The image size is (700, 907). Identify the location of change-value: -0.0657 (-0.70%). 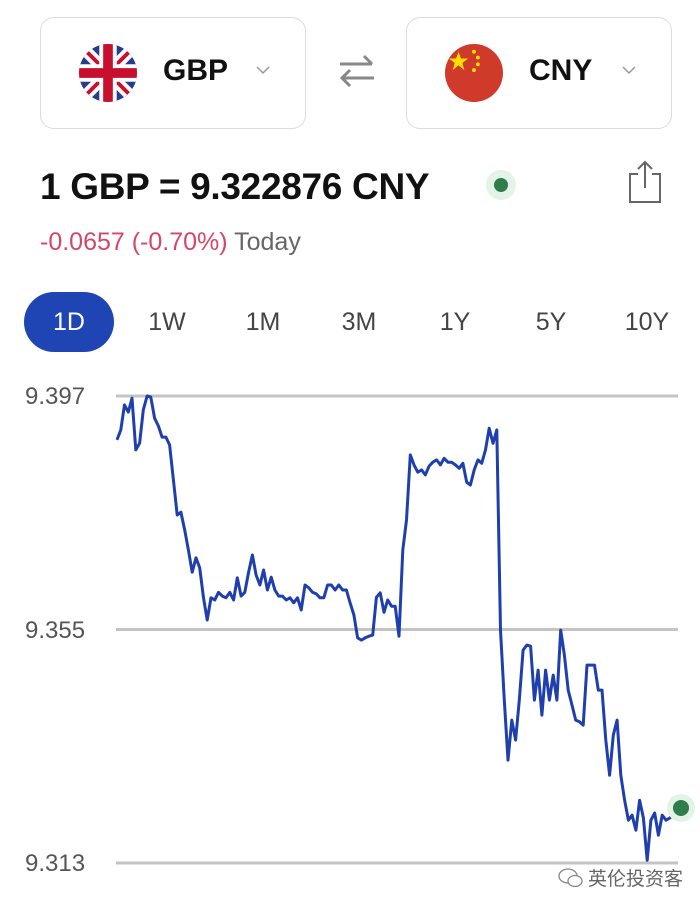
(134, 242).